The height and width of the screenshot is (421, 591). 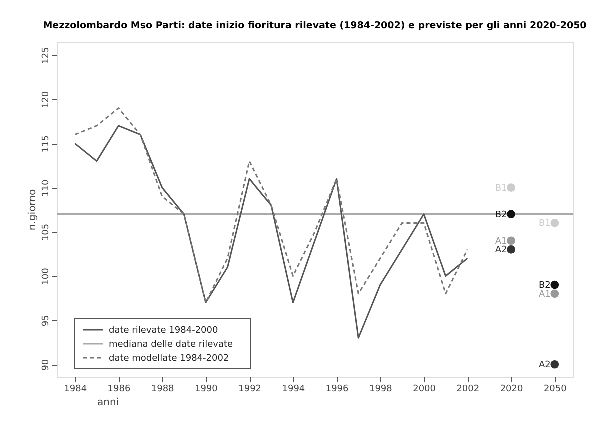 I want to click on x-tick-label: 2020, so click(x=512, y=389).